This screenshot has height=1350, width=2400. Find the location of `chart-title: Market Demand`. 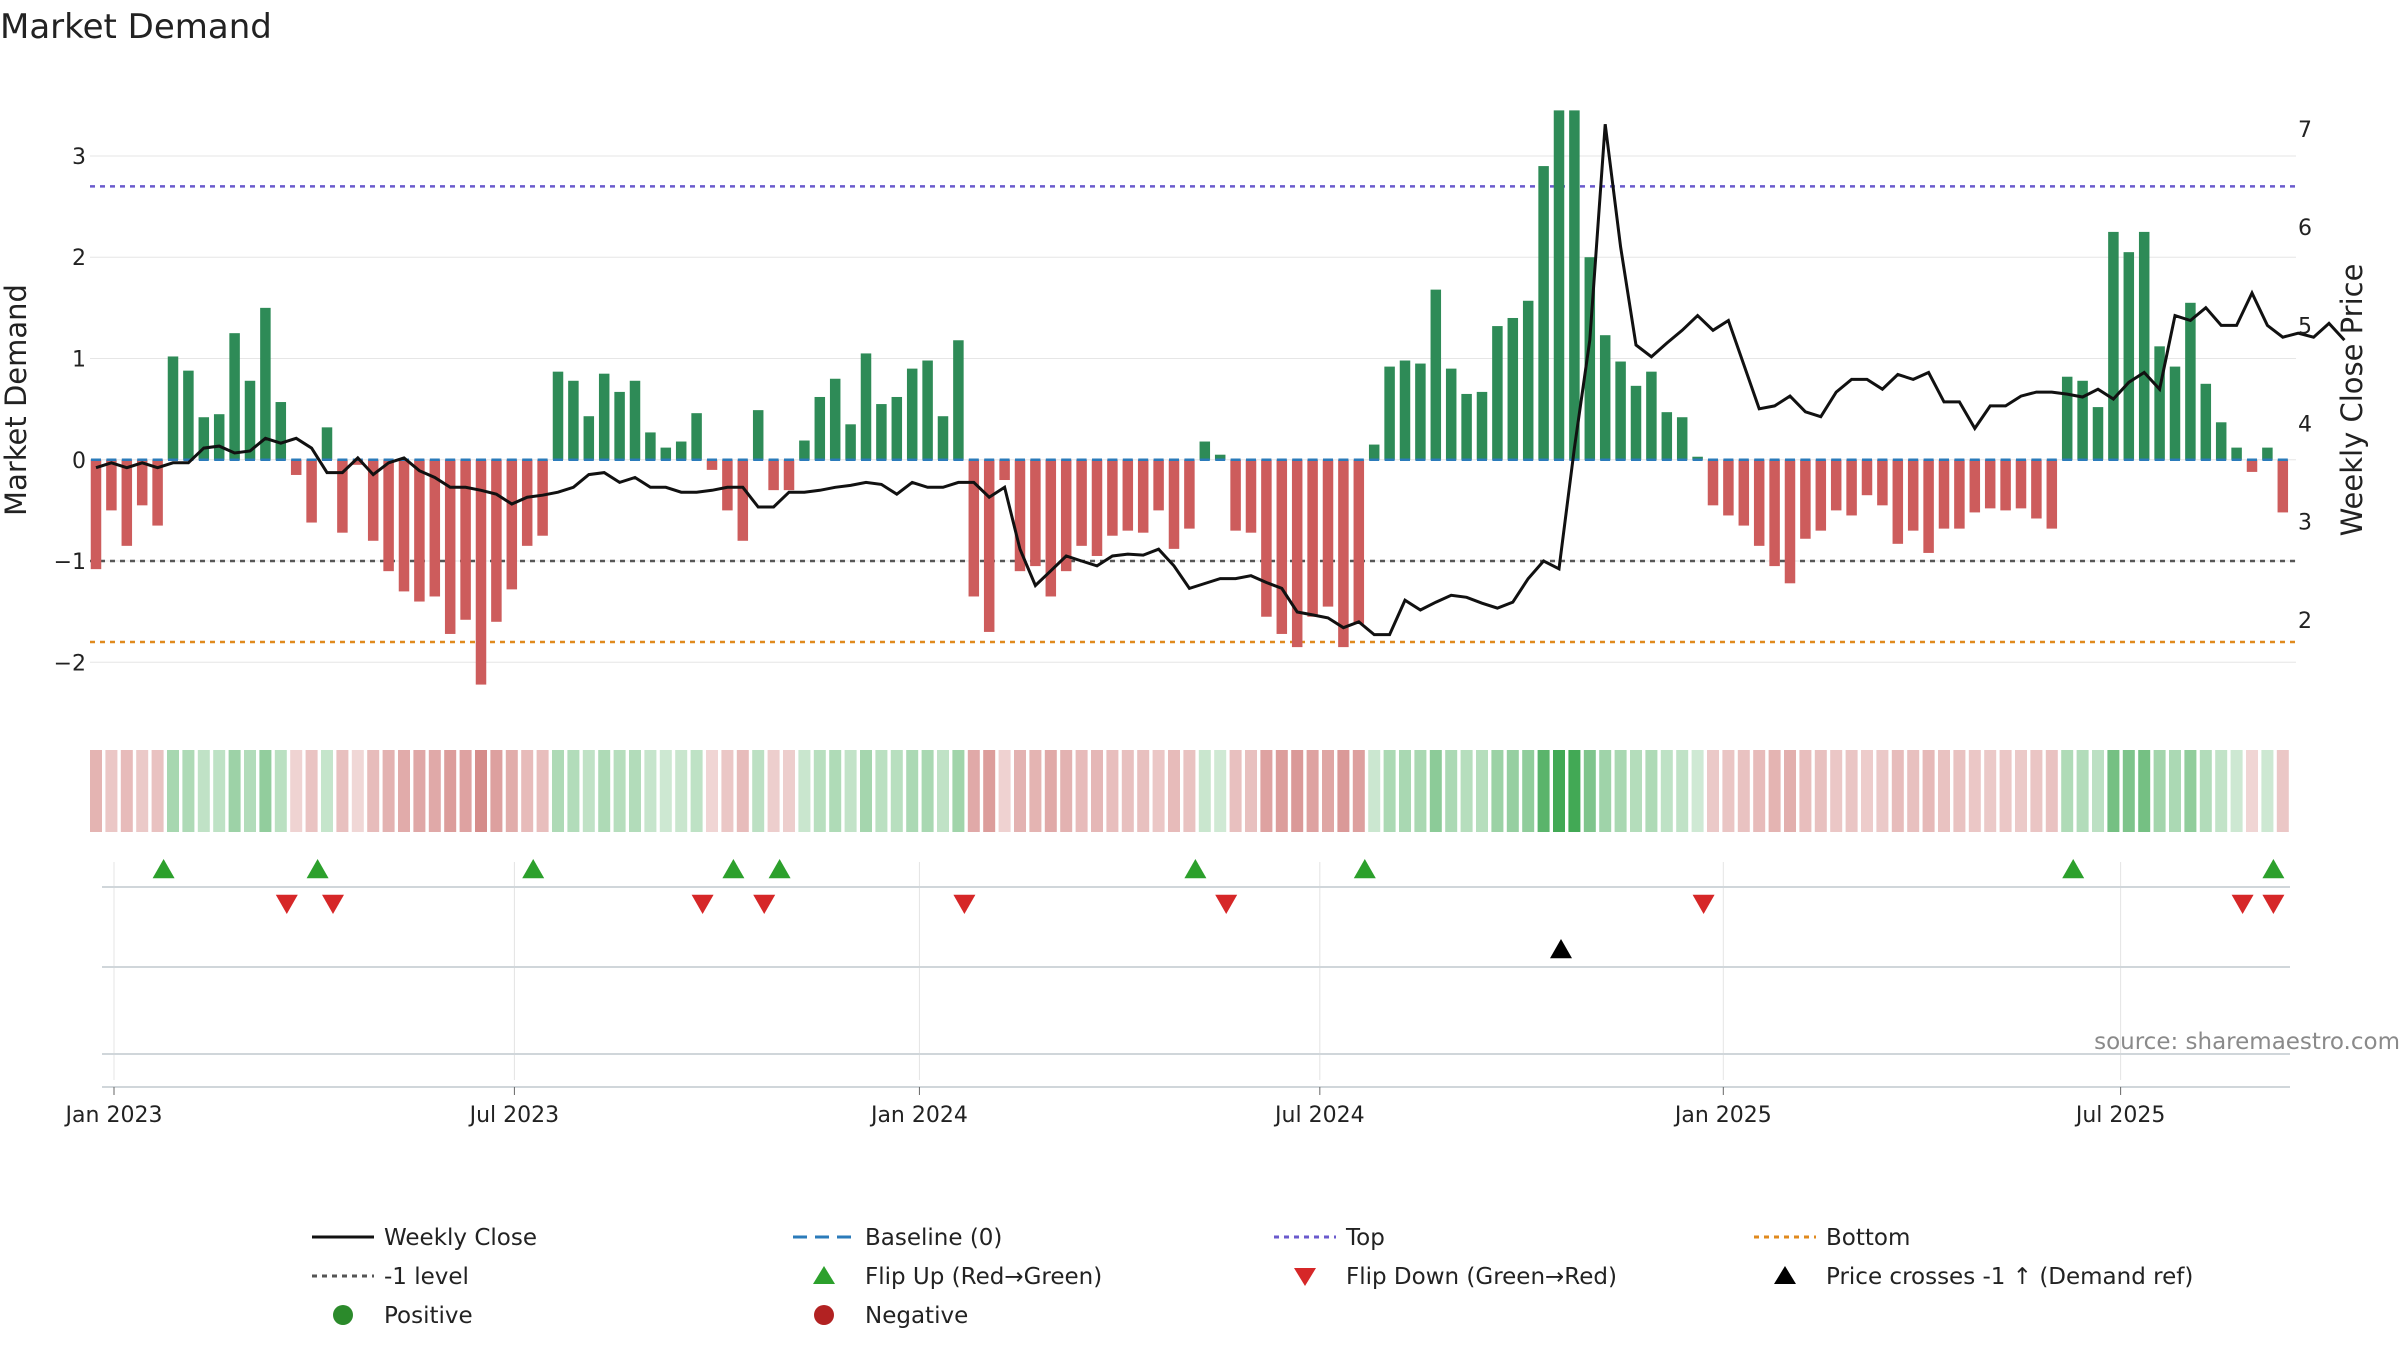

chart-title: Market Demand is located at coordinates (136, 27).